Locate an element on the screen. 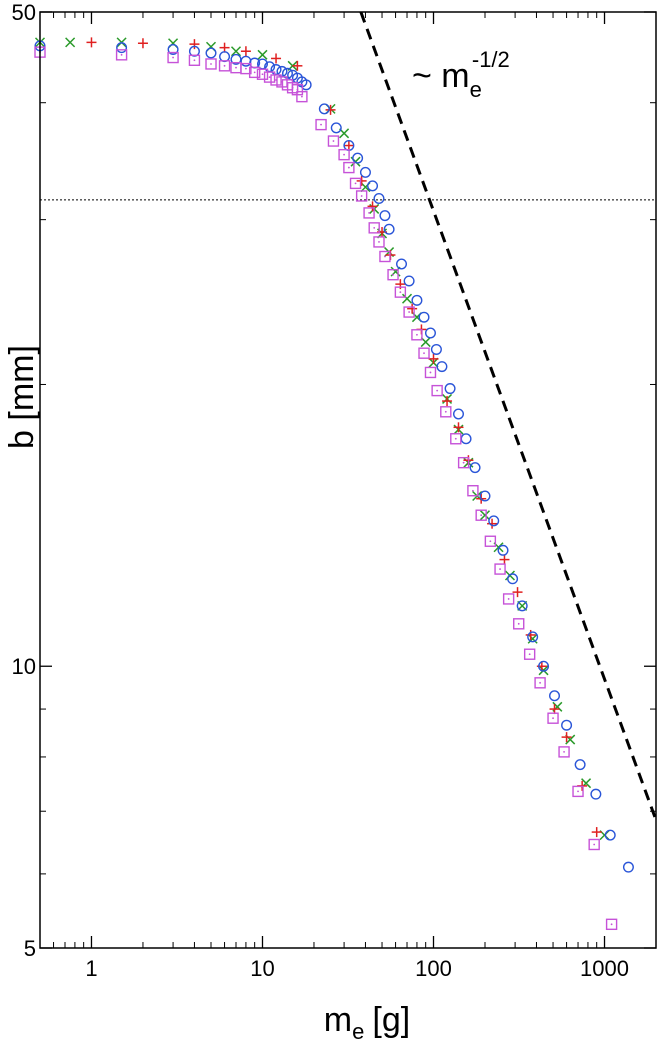 The width and height of the screenshot is (657, 1043). y-tick-label: 5 is located at coordinates (30, 948).